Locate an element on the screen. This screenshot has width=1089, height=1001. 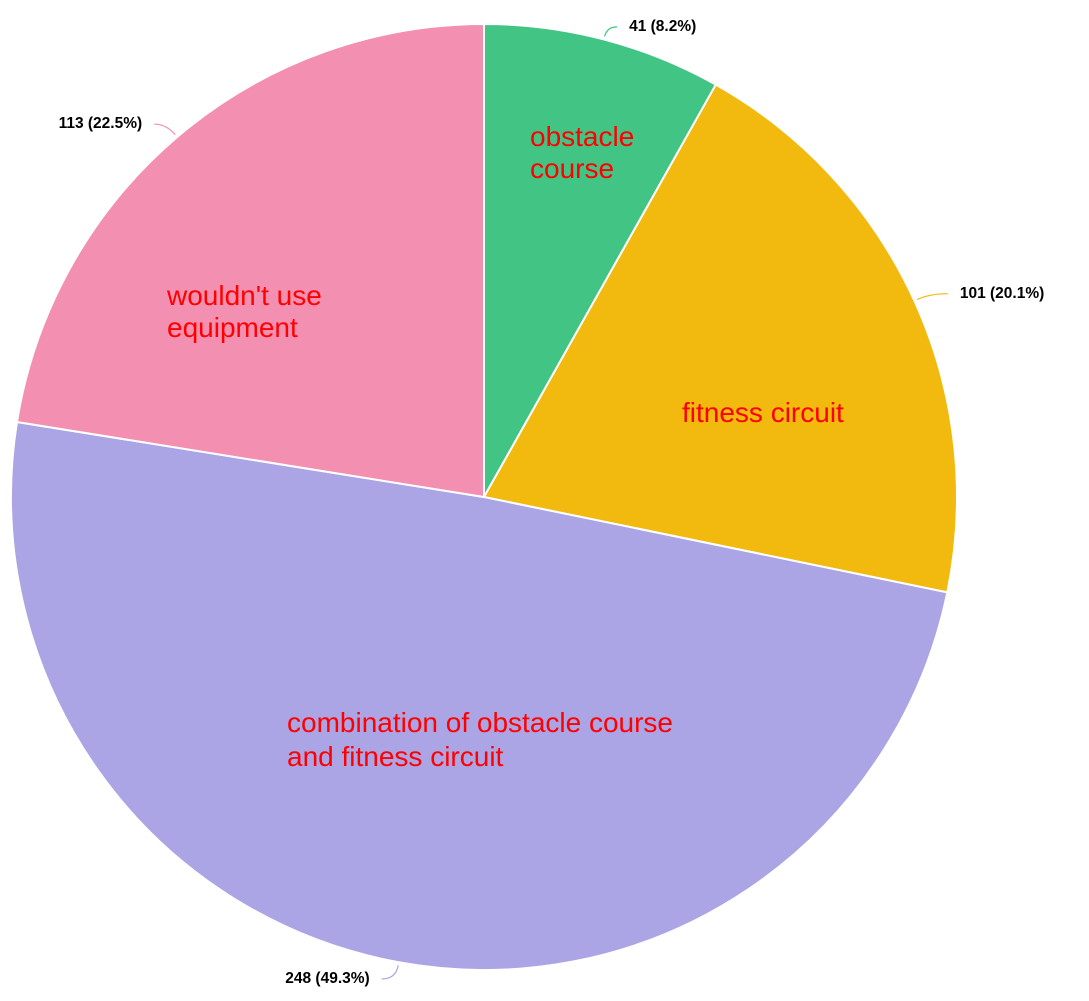
slice-category-label-line: wouldn't use is located at coordinates (244, 295).